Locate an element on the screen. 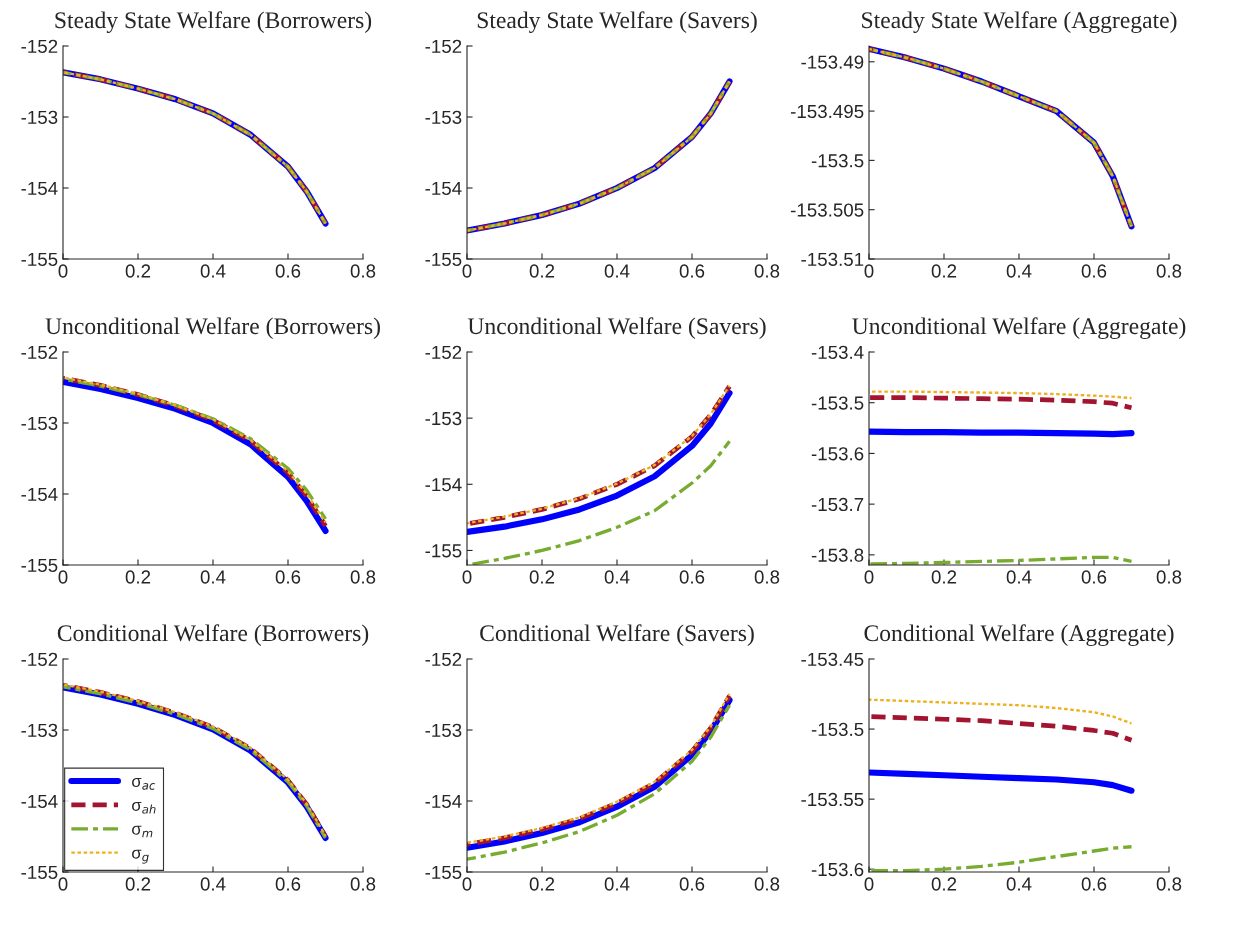 The height and width of the screenshot is (934, 1244). chart-title: Steady State Welfare (Savers) is located at coordinates (617, 22).